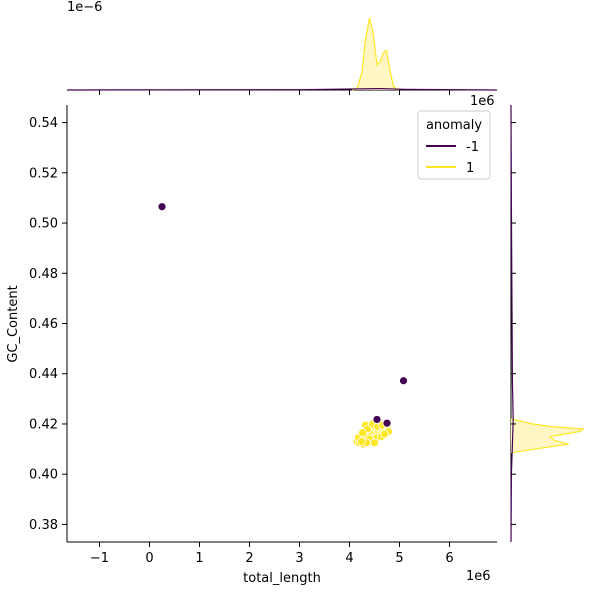 The width and height of the screenshot is (600, 600). Describe the element at coordinates (547, 436) in the screenshot. I see `right-kde-line-normal` at that location.